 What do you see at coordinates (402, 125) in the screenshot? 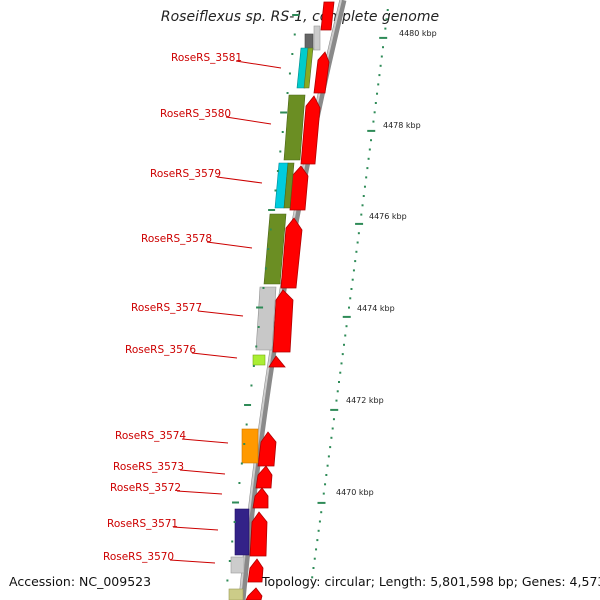
I see `scale-label: 4478 kbp` at bounding box center [402, 125].